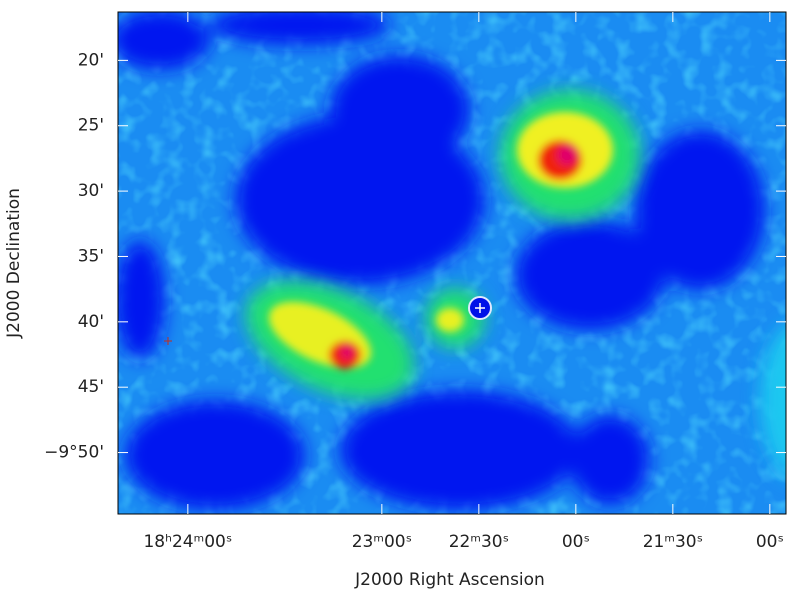  I want to click on y-tick-label: 45', so click(91, 387).